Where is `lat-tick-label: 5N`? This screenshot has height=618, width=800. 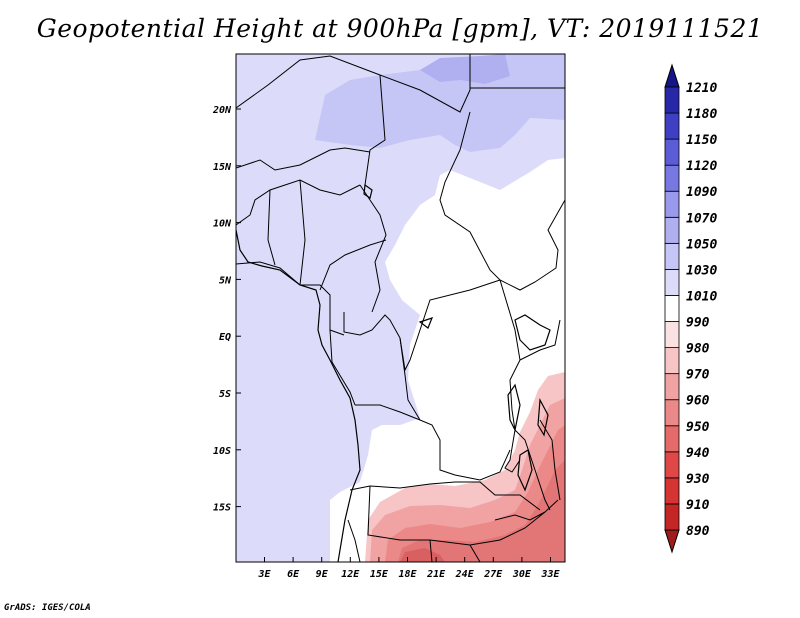 lat-tick-label: 5N is located at coordinates (225, 280).